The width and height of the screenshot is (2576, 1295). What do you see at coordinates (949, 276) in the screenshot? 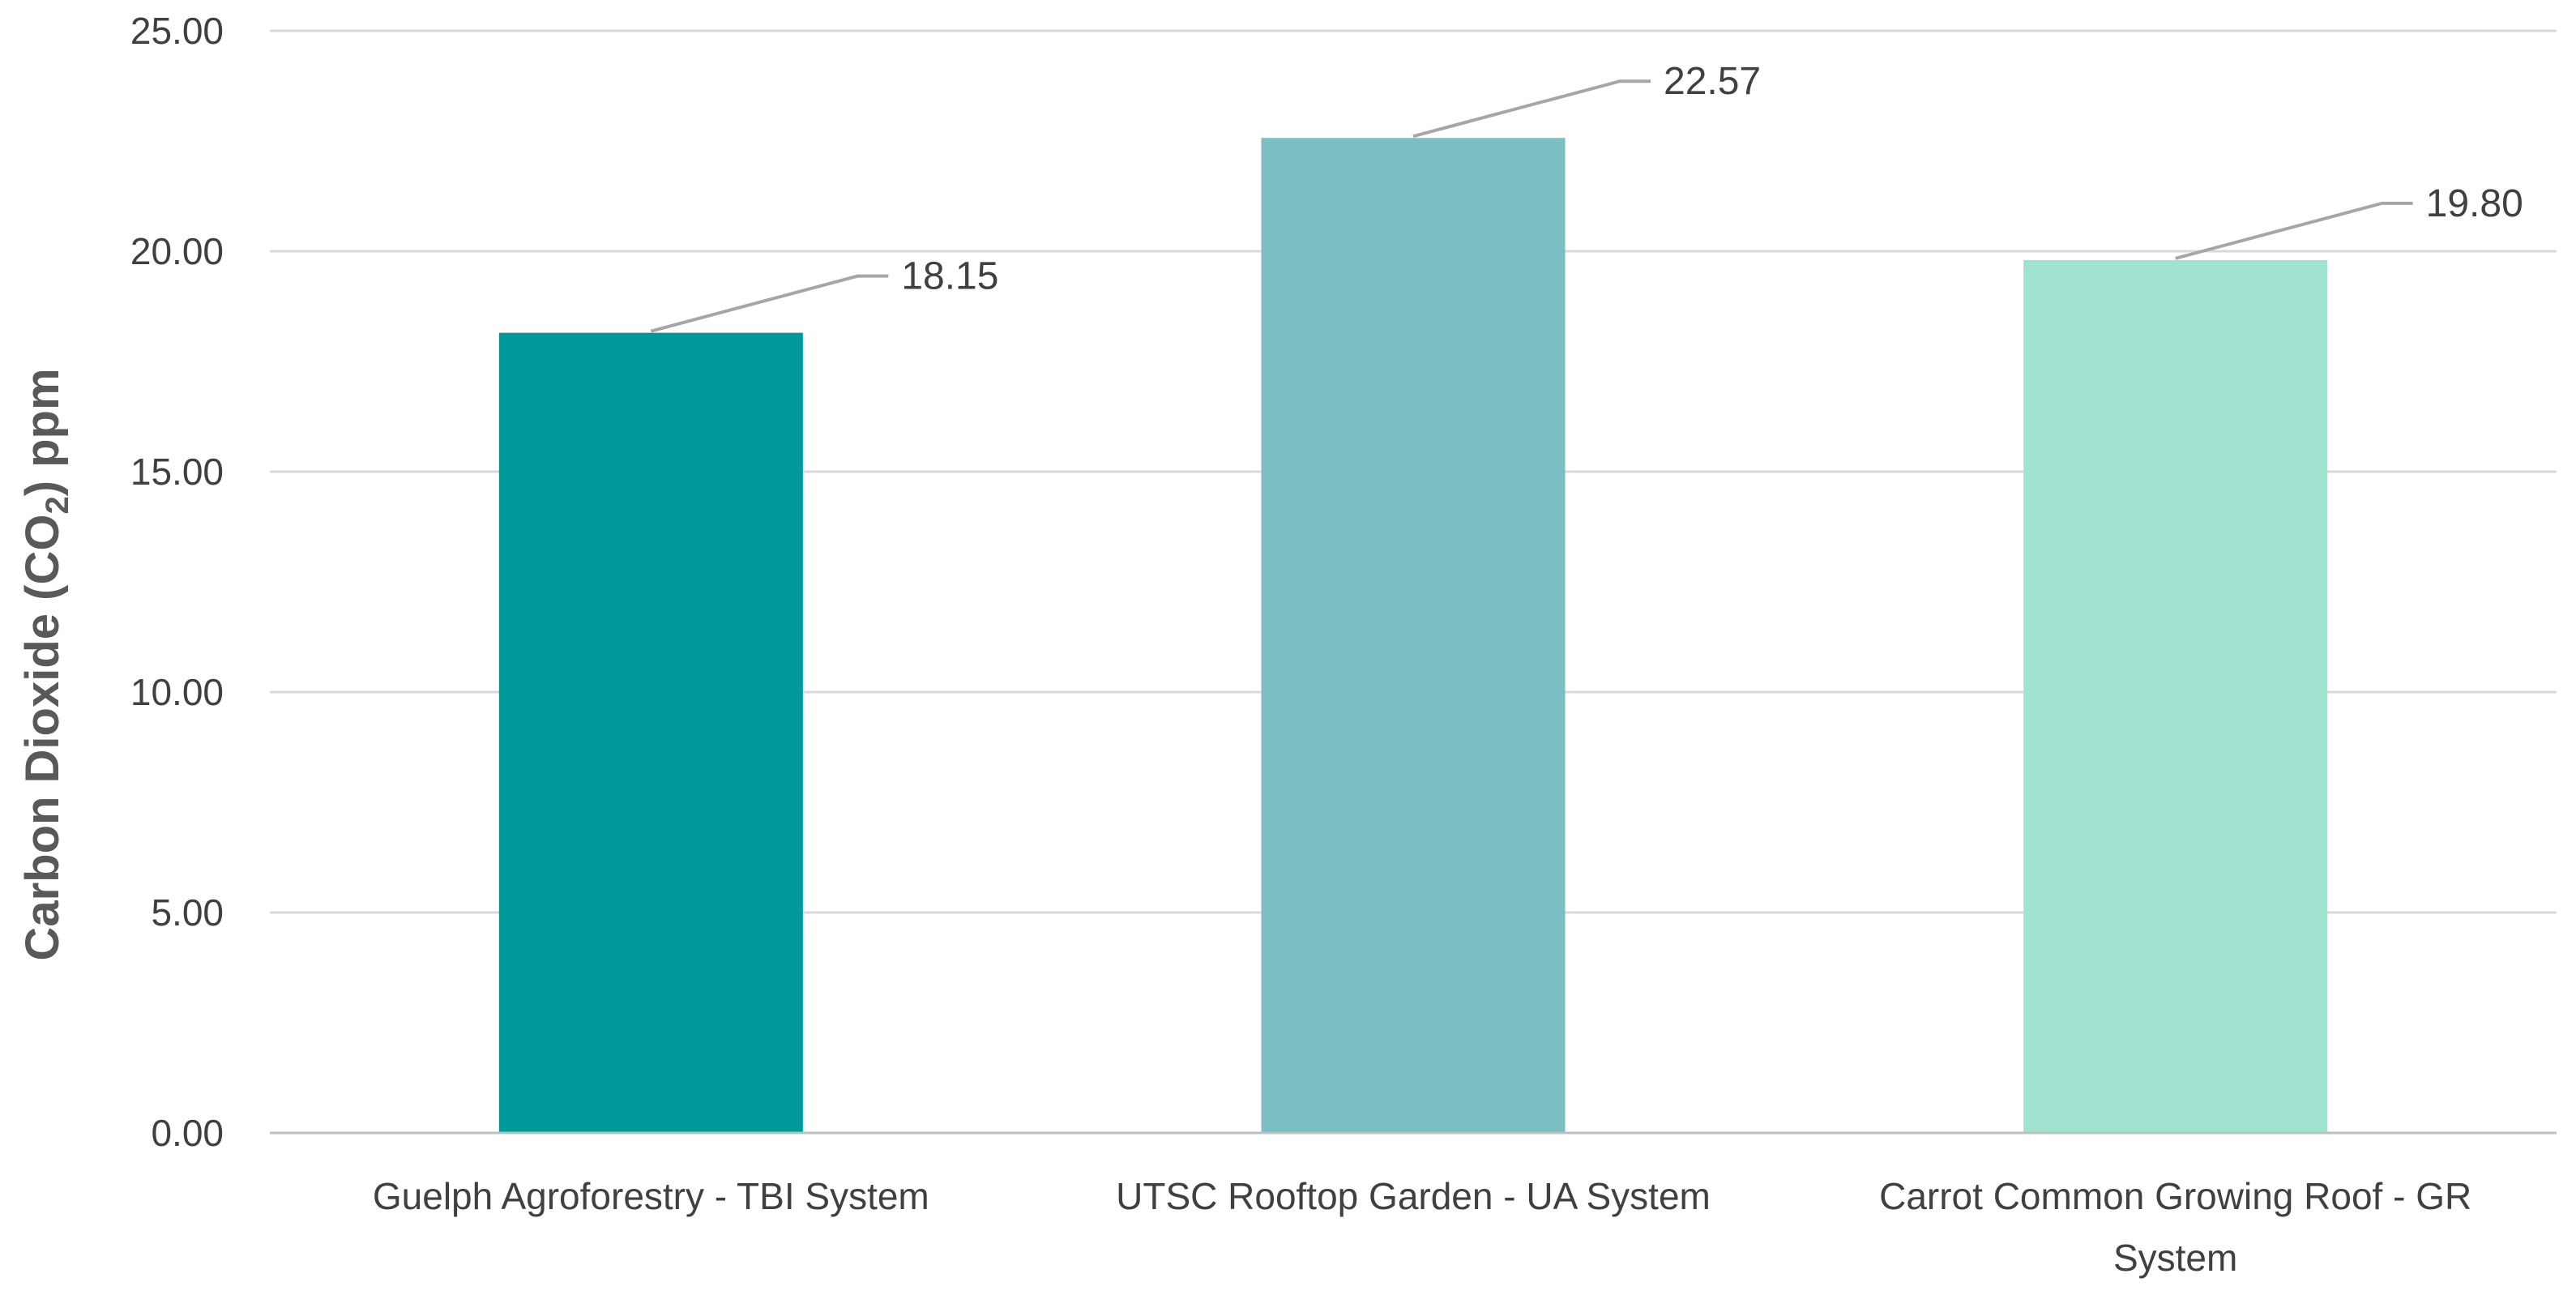
I see `data-label: 18.15` at bounding box center [949, 276].